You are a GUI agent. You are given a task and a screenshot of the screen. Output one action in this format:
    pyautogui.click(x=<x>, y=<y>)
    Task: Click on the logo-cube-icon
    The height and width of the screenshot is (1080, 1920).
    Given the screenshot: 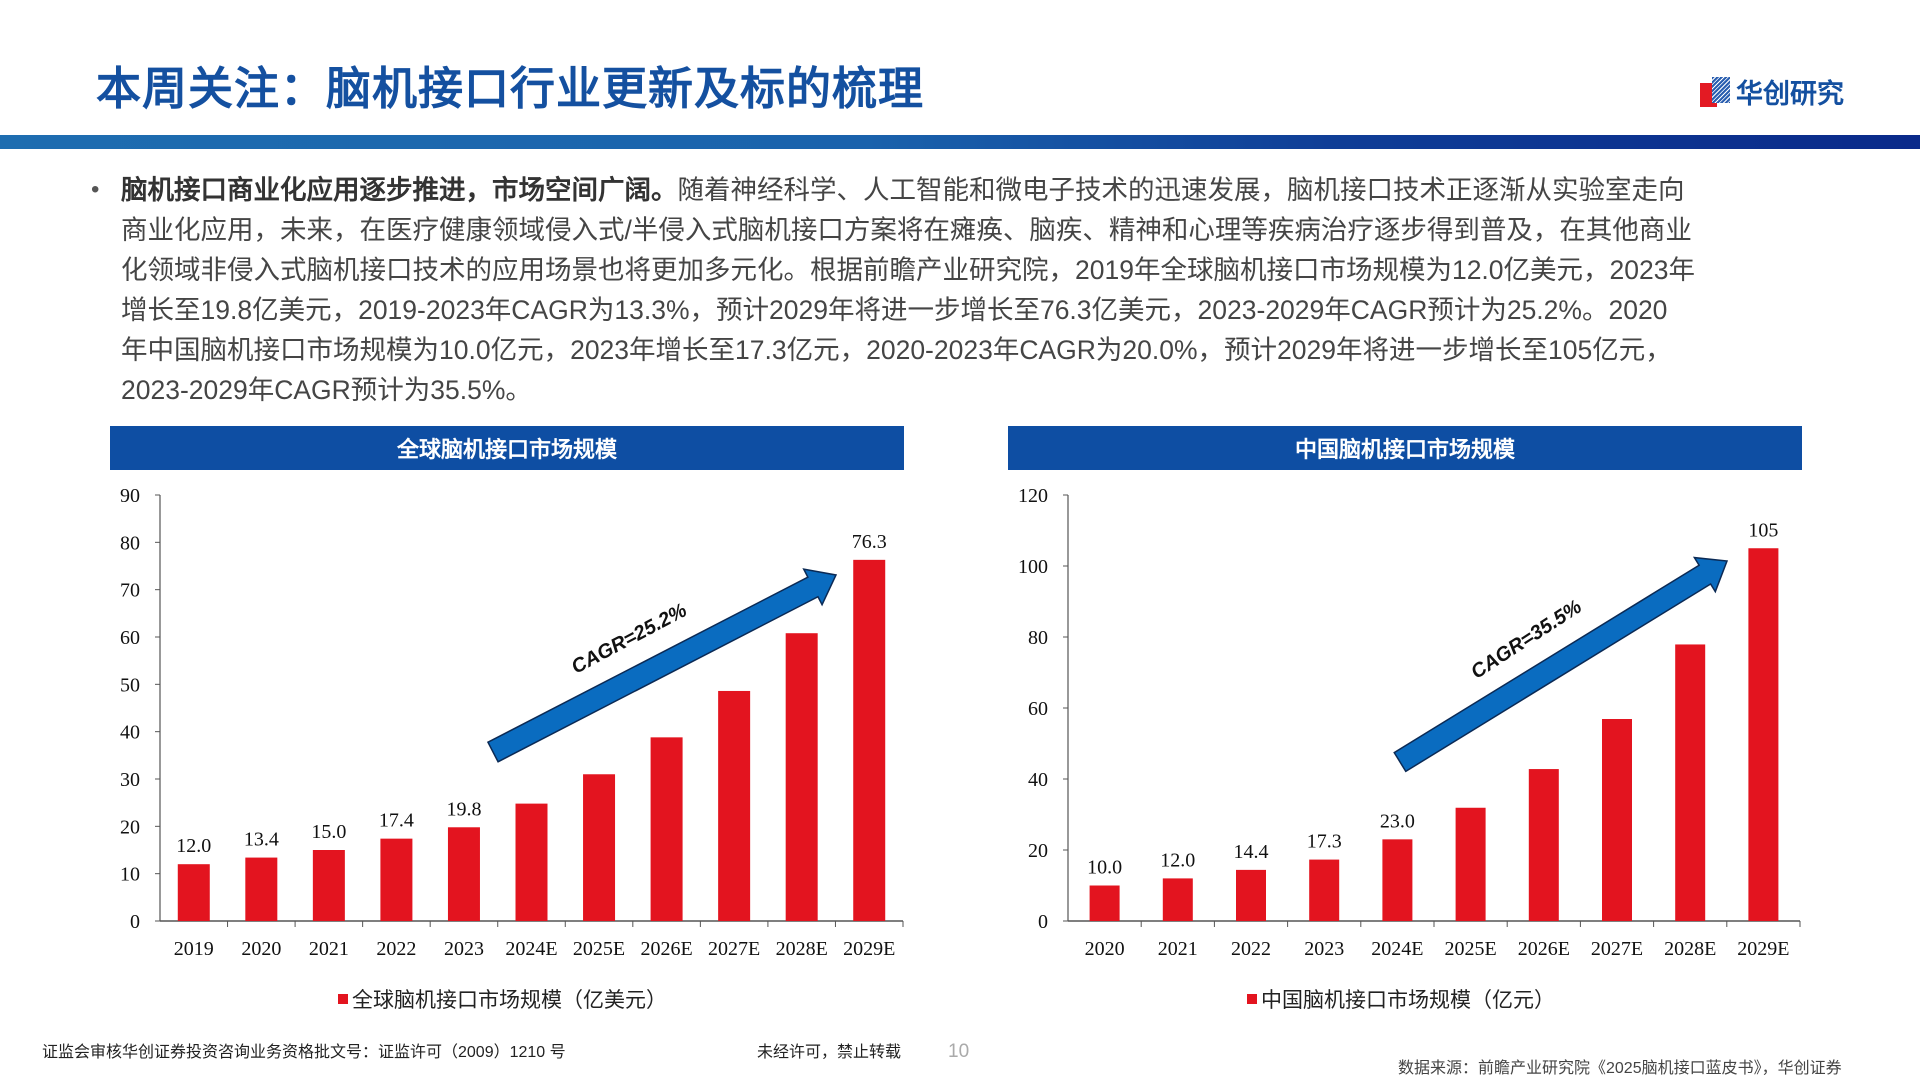 What is the action you would take?
    pyautogui.click(x=1715, y=91)
    